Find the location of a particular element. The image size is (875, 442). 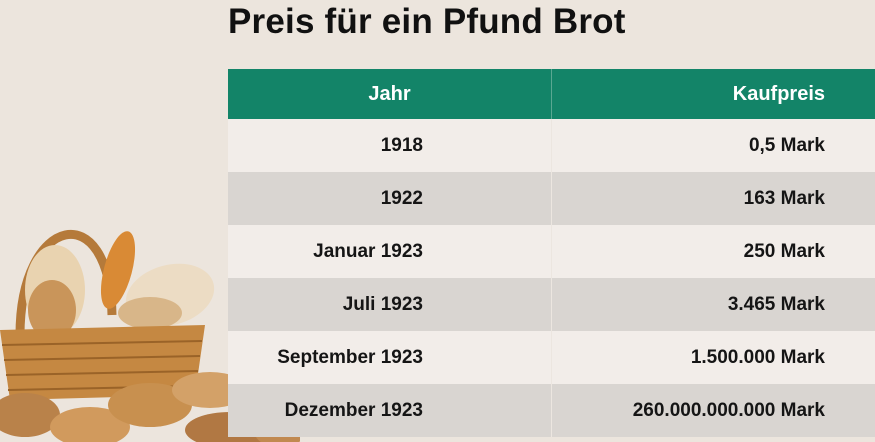

table-row: Dezember 1923 260.000.000.000 Mark is located at coordinates (551, 410).